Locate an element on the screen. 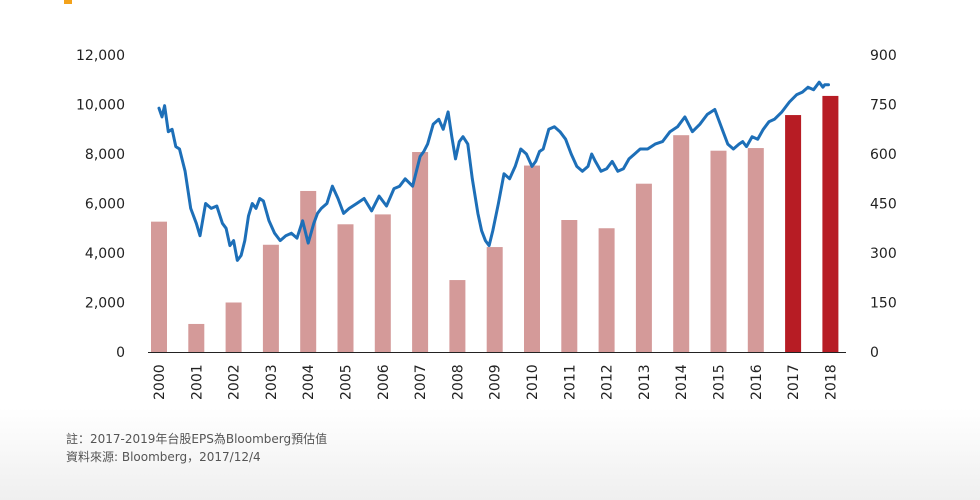 This screenshot has height=500, width=980. x-tick-group: 2011 is located at coordinates (570, 382).